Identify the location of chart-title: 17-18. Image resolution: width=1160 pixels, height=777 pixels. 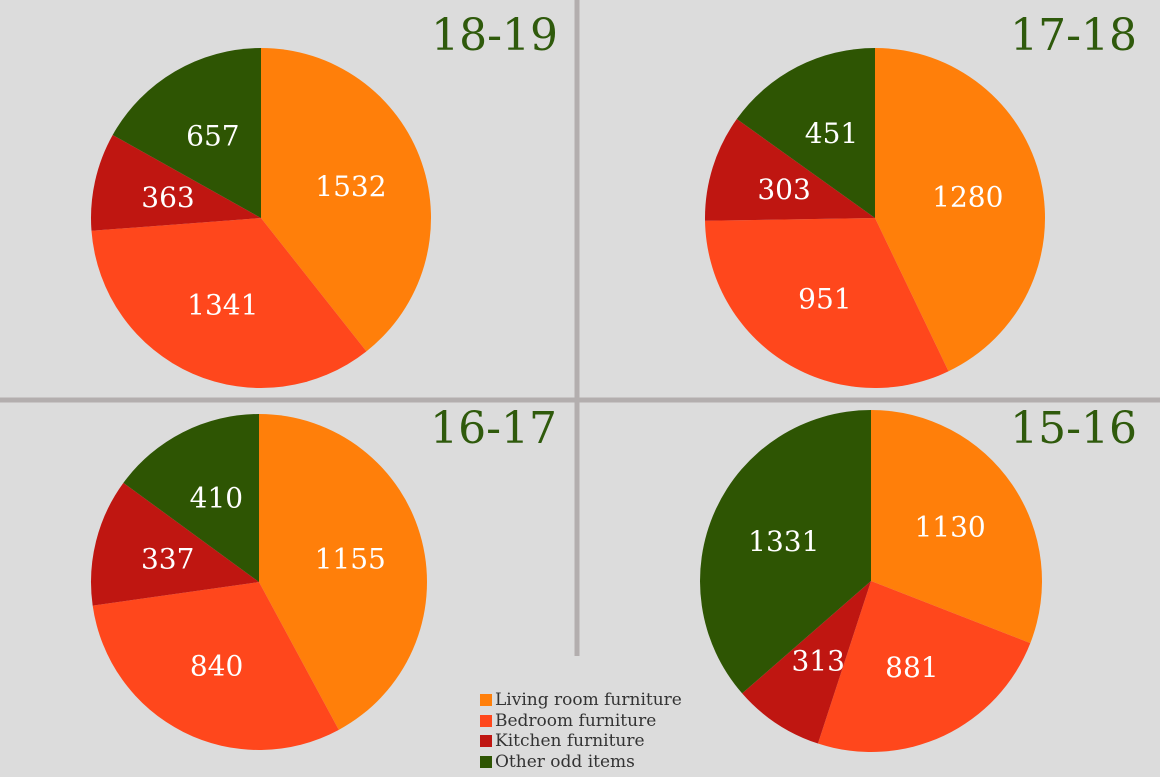
(1073, 35).